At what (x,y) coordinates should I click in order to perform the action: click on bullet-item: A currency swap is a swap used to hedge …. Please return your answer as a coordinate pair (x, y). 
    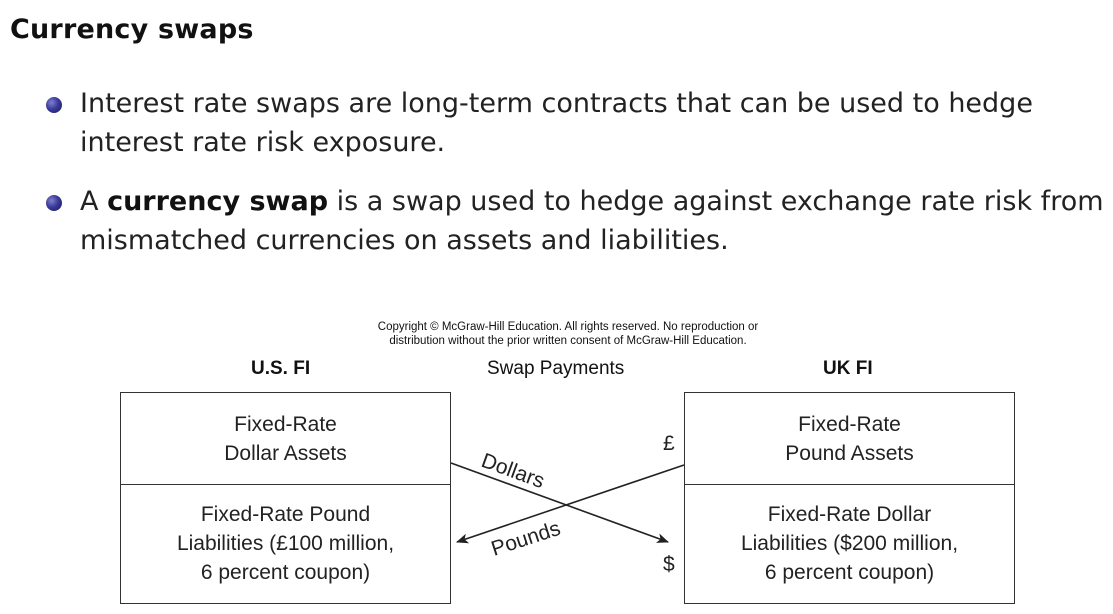
    Looking at the image, I should click on (576, 221).